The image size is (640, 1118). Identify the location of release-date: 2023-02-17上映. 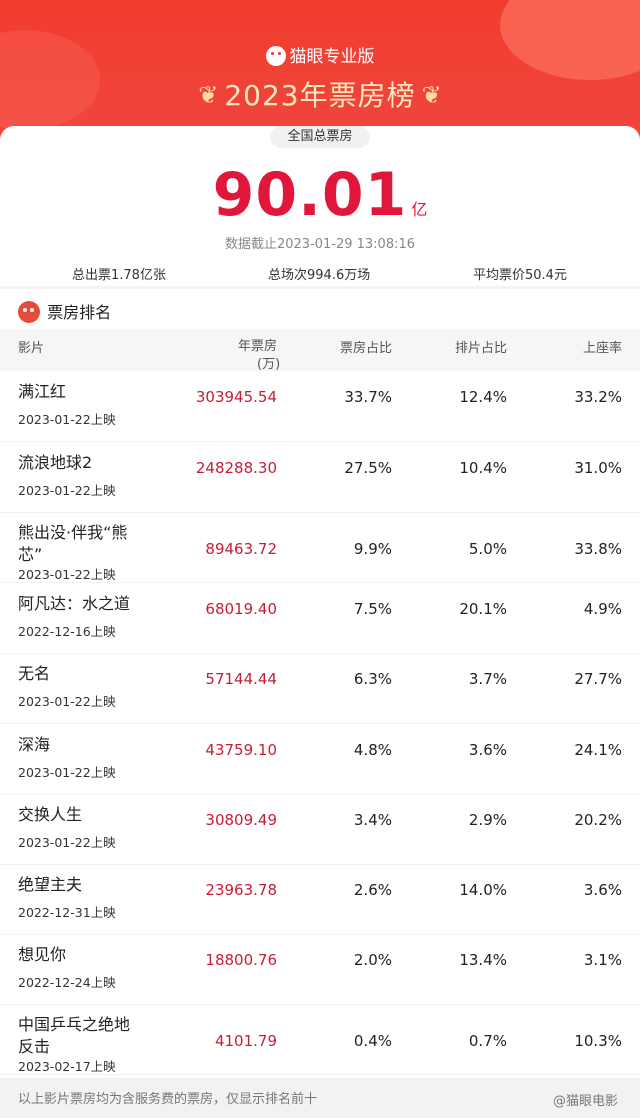
(67, 1066).